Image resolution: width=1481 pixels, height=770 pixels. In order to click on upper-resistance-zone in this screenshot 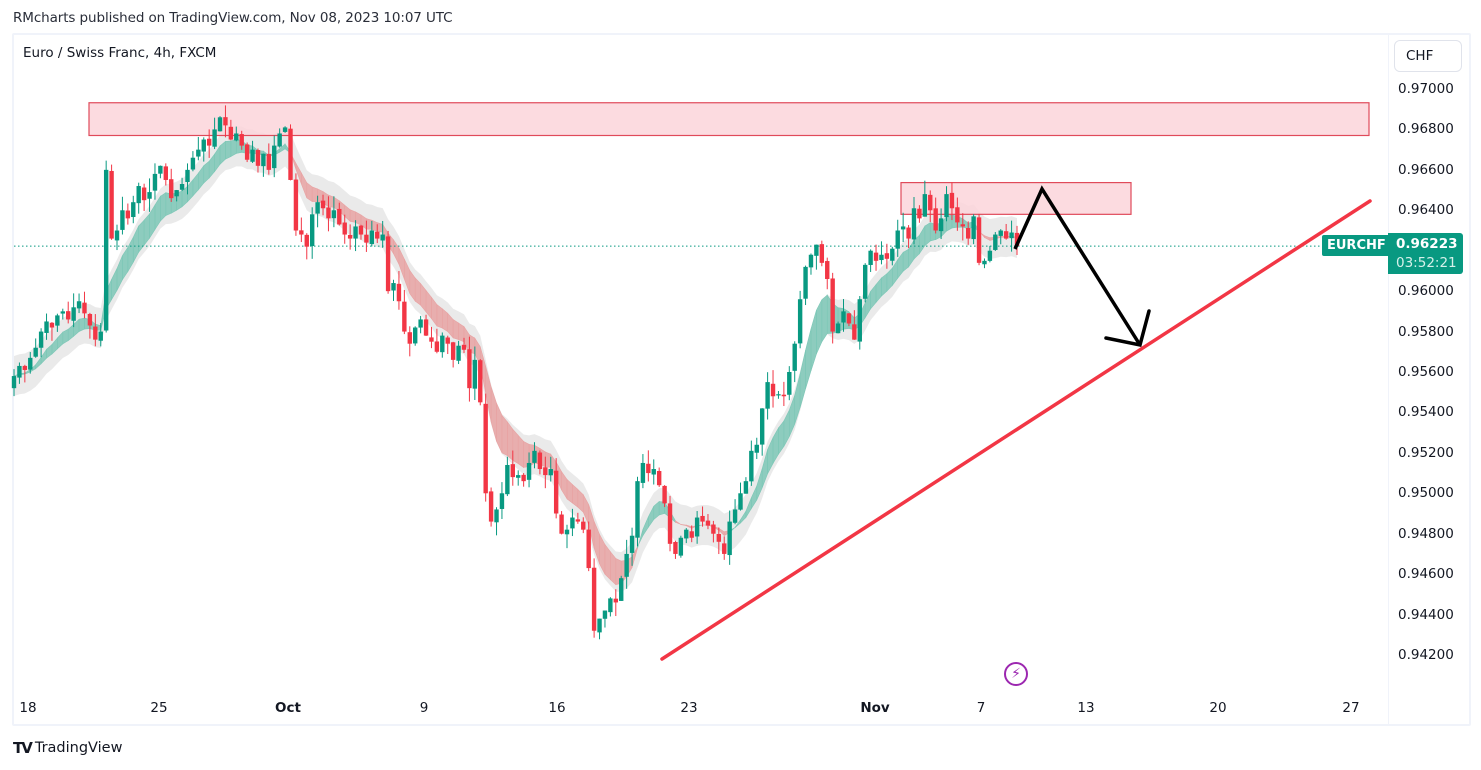, I will do `click(729, 119)`.